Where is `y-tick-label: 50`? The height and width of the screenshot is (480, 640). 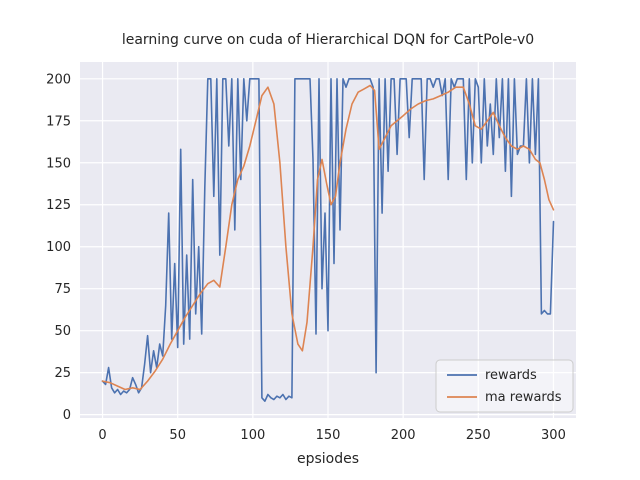
y-tick-label: 50 is located at coordinates (62, 331).